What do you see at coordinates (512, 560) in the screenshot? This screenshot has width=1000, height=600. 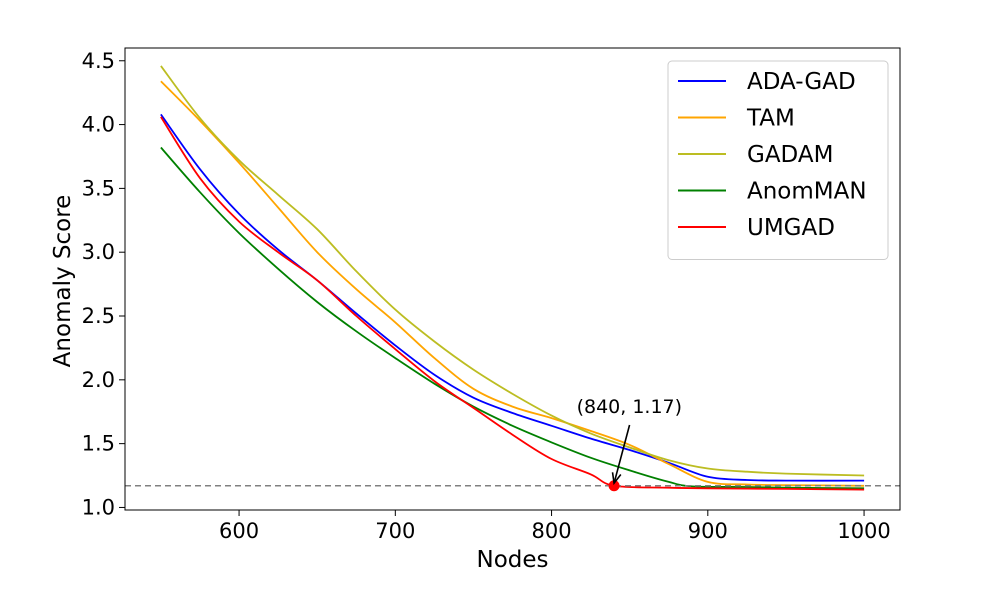 I see `x-axis-label: Nodes` at bounding box center [512, 560].